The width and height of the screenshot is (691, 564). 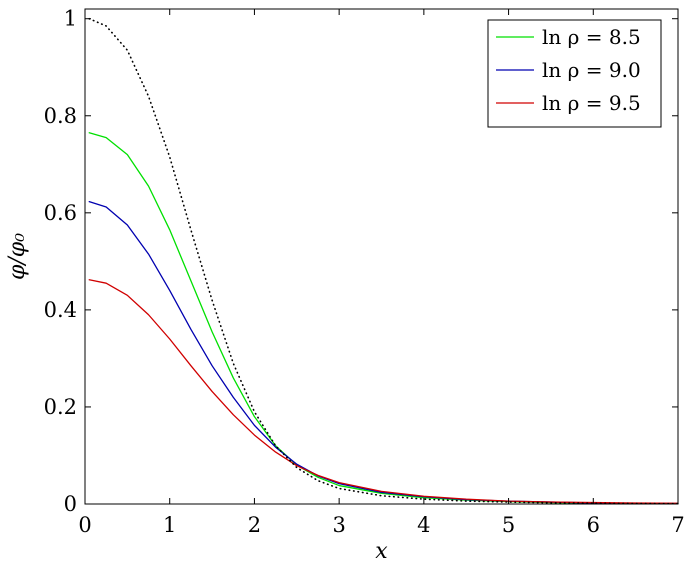 I want to click on x-tick-label: 6, so click(x=593, y=525).